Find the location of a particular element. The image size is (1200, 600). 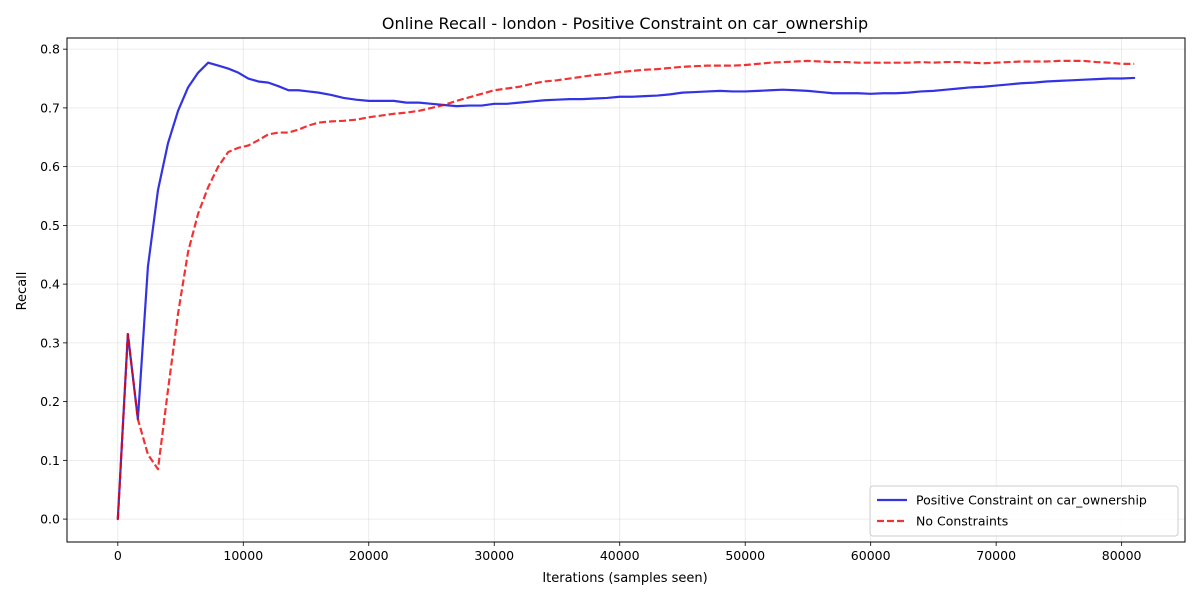

y-tick-label: 0.6 is located at coordinates (50, 166).